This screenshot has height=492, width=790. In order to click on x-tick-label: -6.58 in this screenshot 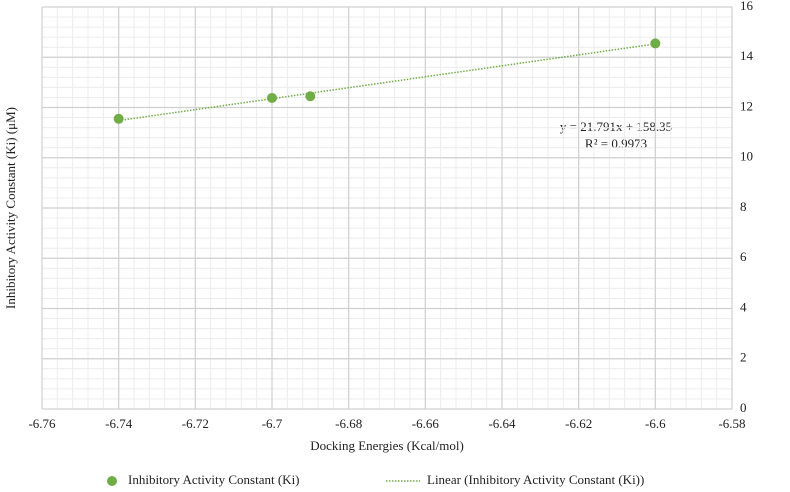, I will do `click(731, 423)`.